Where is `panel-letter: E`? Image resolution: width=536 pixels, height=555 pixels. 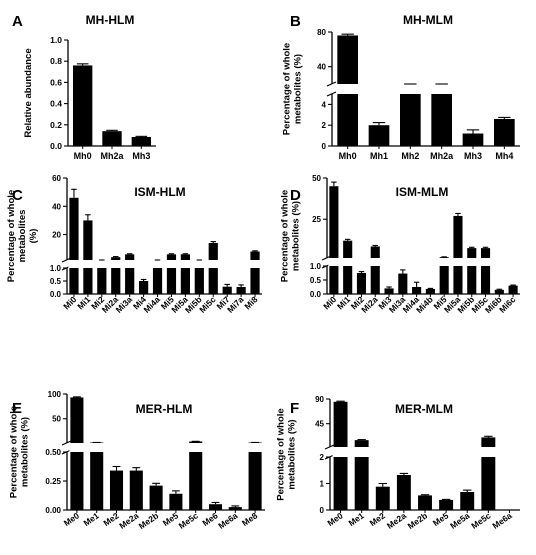
panel-letter: E is located at coordinates (17, 408).